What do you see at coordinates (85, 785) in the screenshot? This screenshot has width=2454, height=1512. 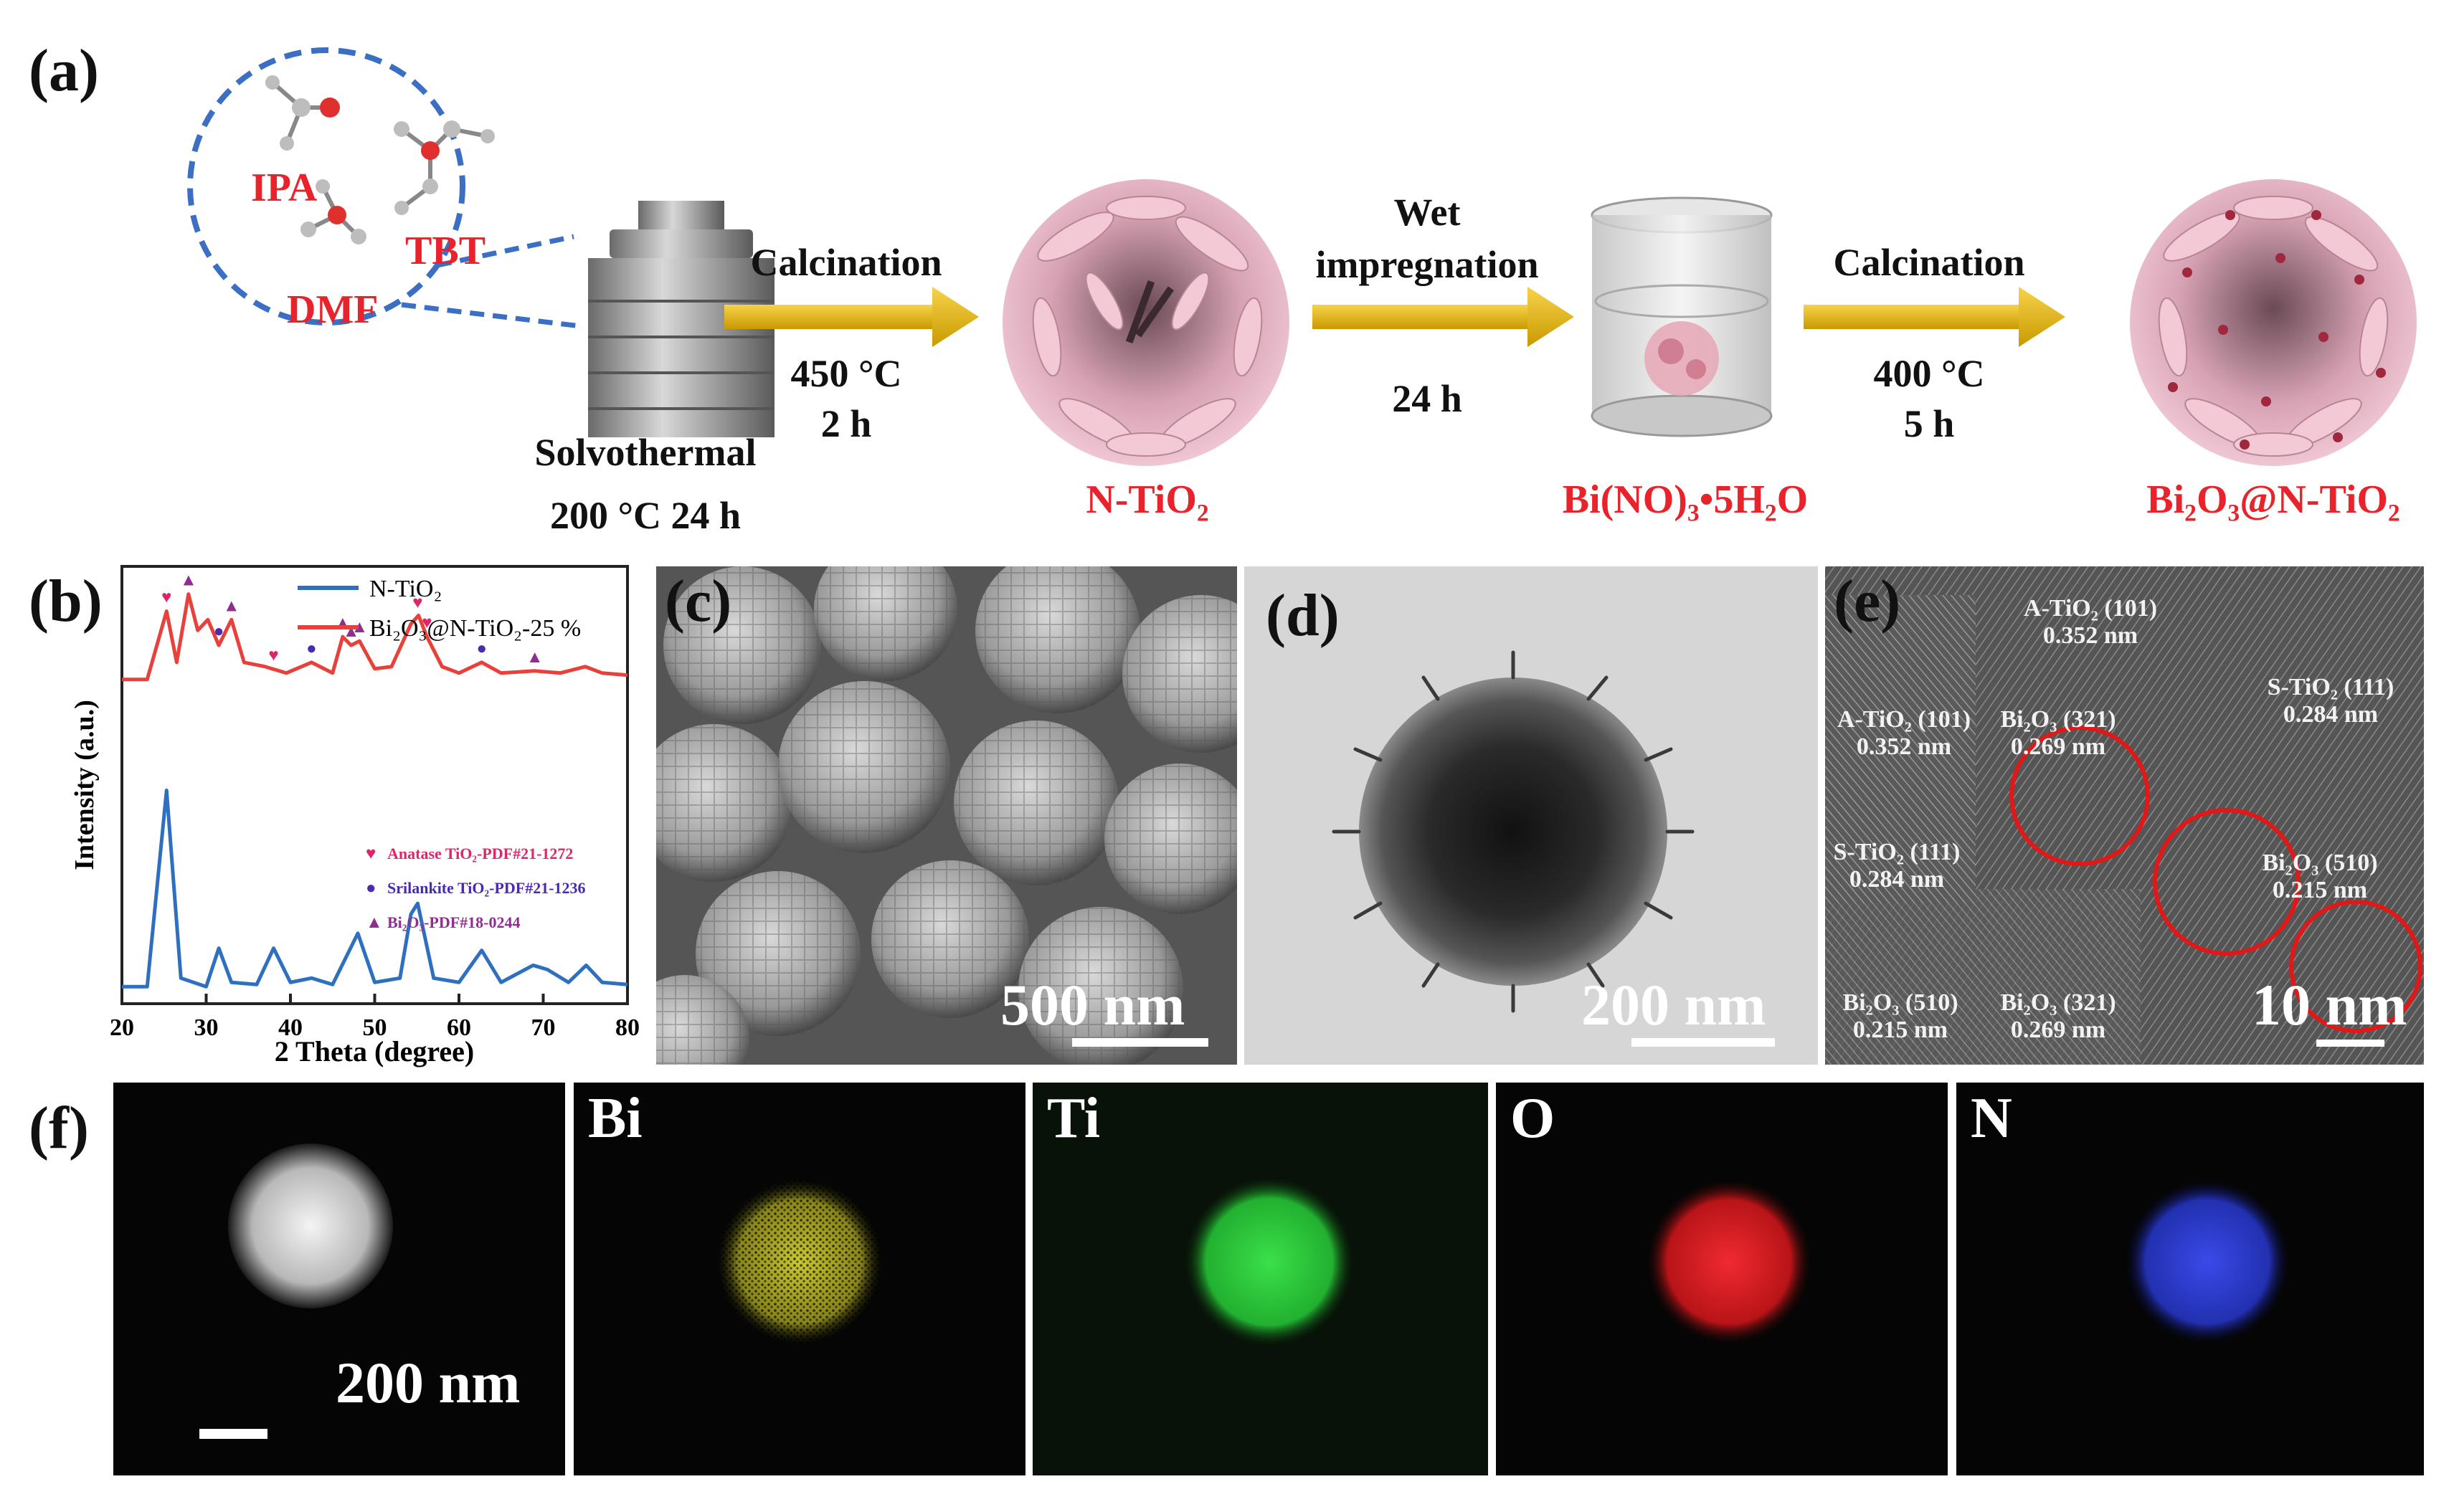 I see `y-axis-label: Intensity (a.u.)` at bounding box center [85, 785].